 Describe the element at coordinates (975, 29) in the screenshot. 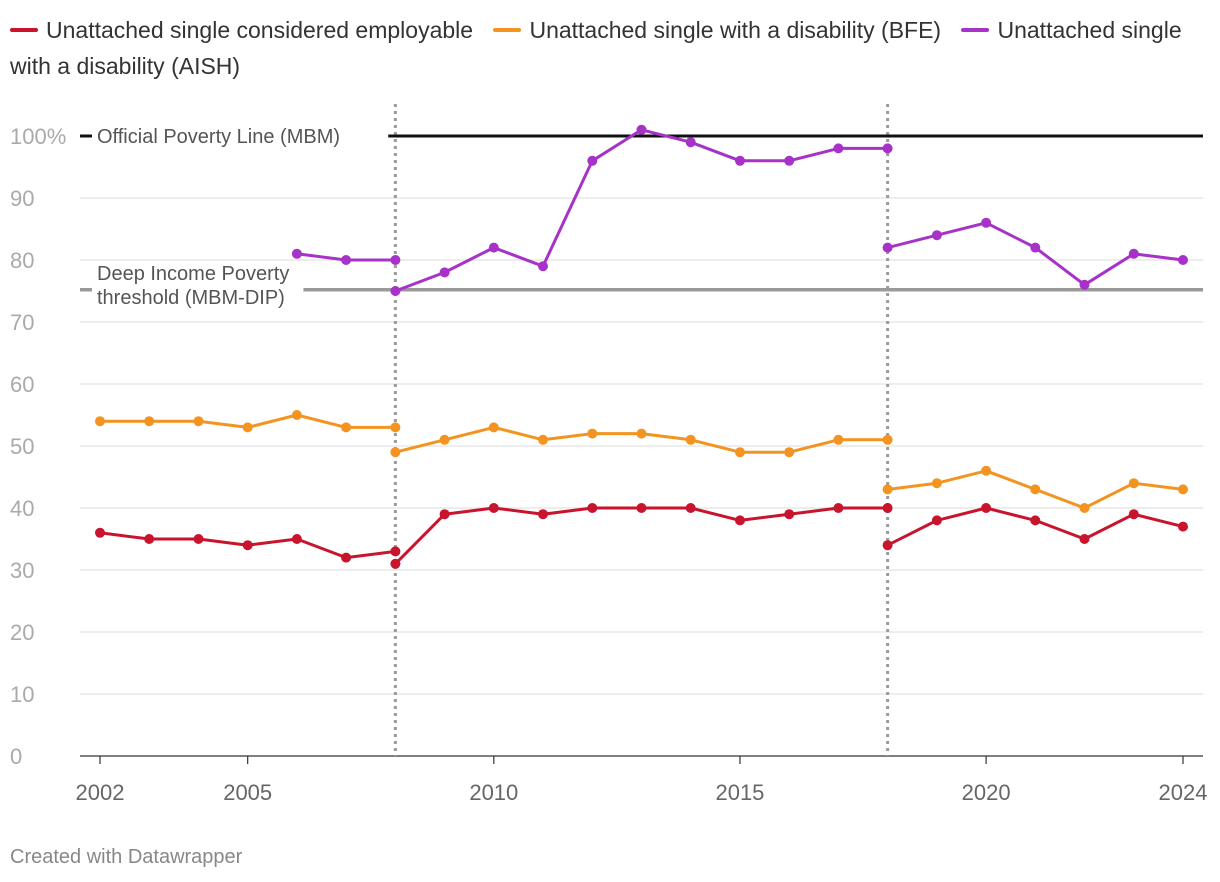

I see `legend-swatch-aish` at that location.